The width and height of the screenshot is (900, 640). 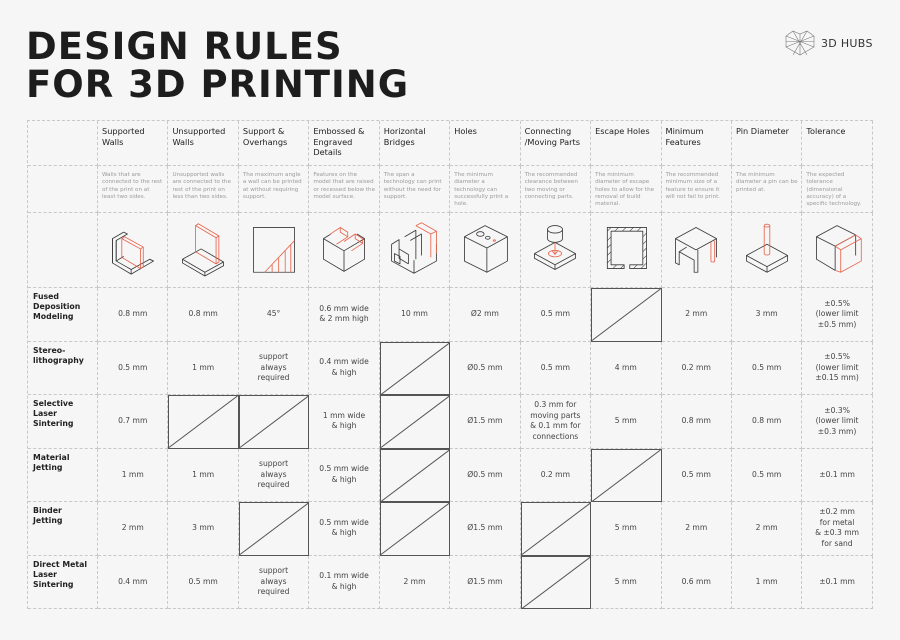 What do you see at coordinates (63, 422) in the screenshot?
I see `row-label-technology: Selective Laser Sintering` at bounding box center [63, 422].